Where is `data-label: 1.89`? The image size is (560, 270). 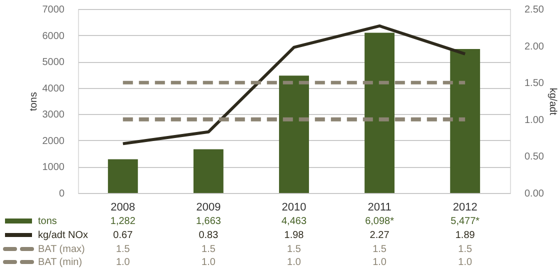
data-label: 1.89 is located at coordinates (465, 235).